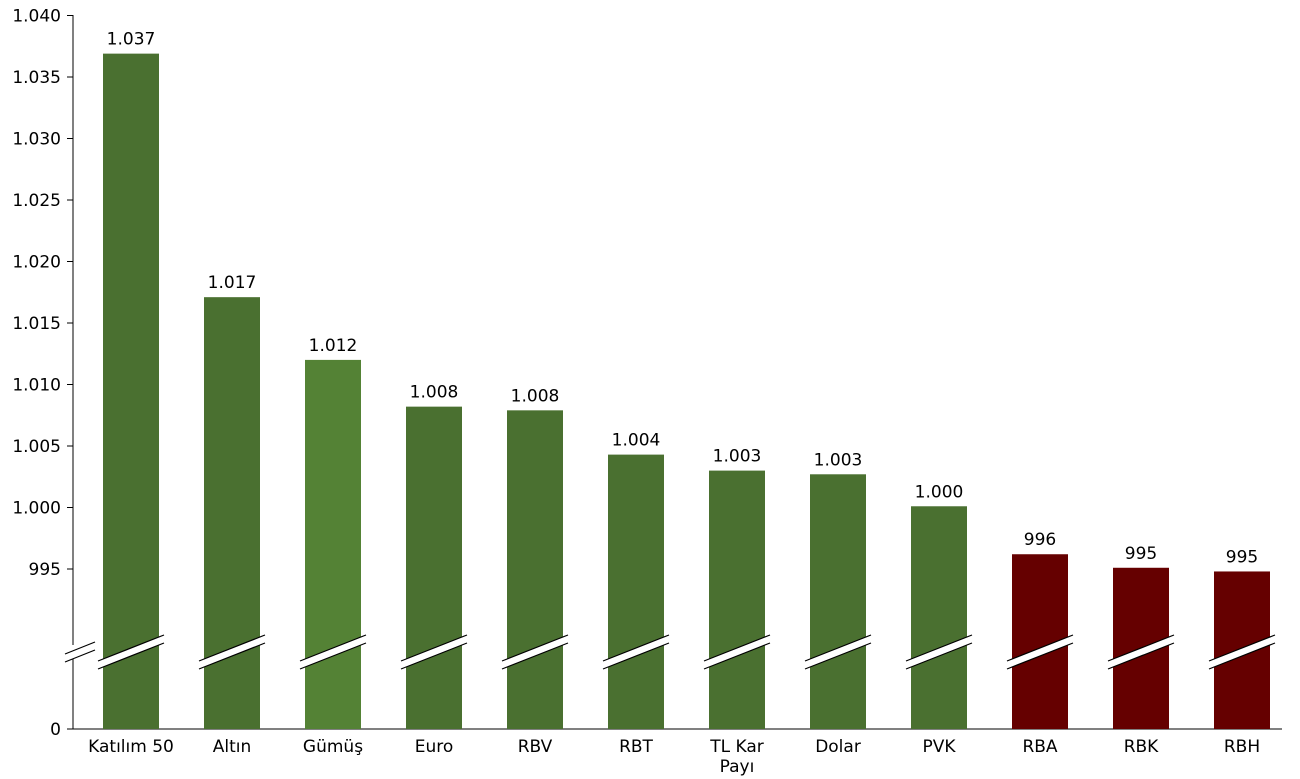  Describe the element at coordinates (535, 747) in the screenshot. I see `x-tick-label: RBV` at that location.